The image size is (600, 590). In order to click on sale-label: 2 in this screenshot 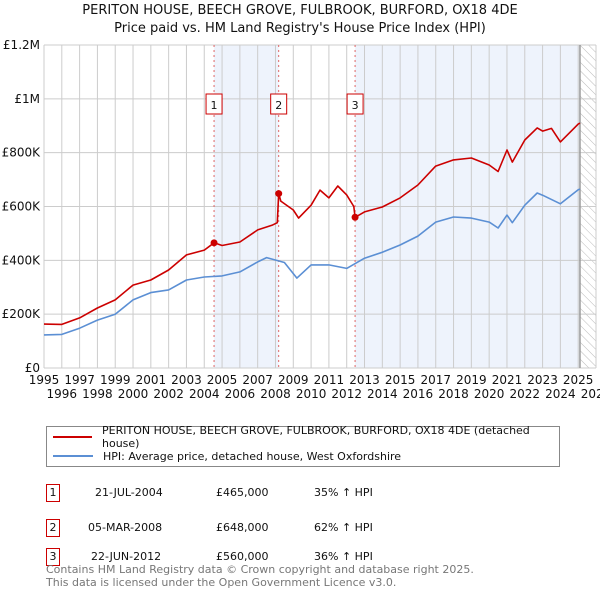, I will do `click(278, 105)`.